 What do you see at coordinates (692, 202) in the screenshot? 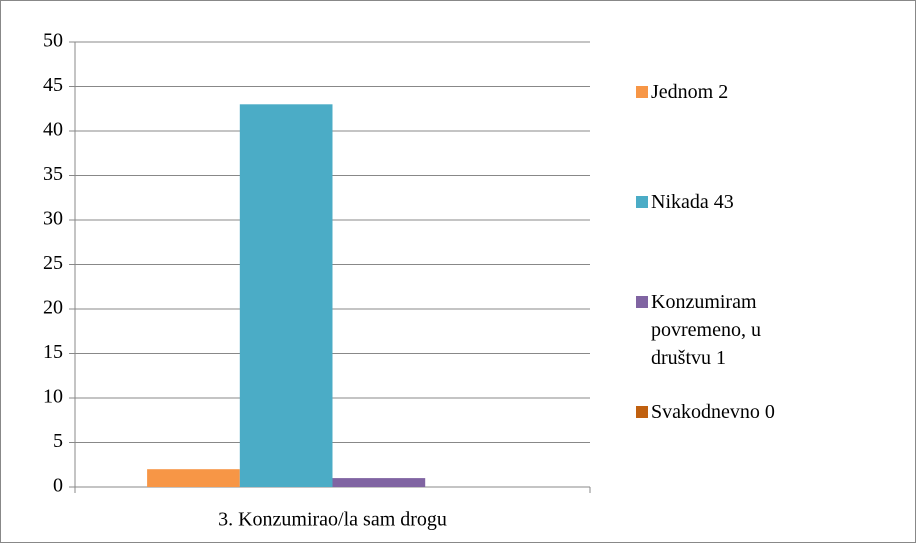
I see `legend-label: Nikada 43` at bounding box center [692, 202].